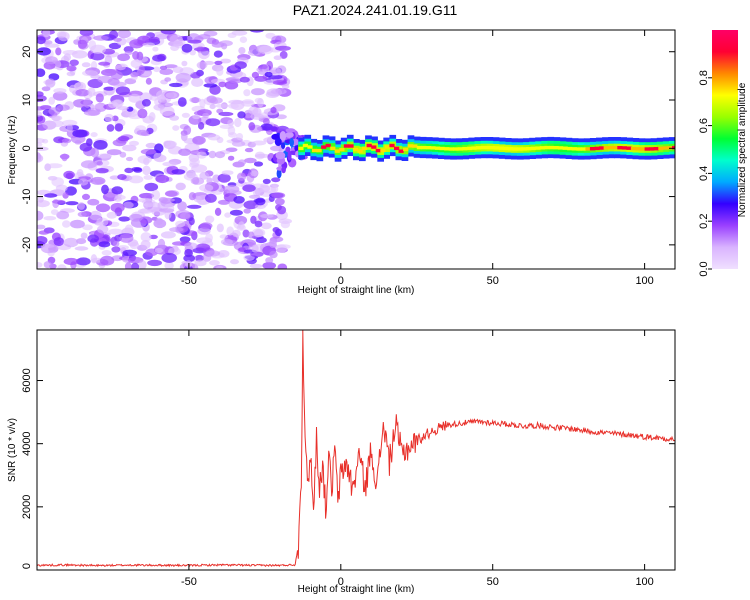 This screenshot has width=750, height=600. I want to click on line-x-axis-label: Height of straight line (km), so click(356, 589).